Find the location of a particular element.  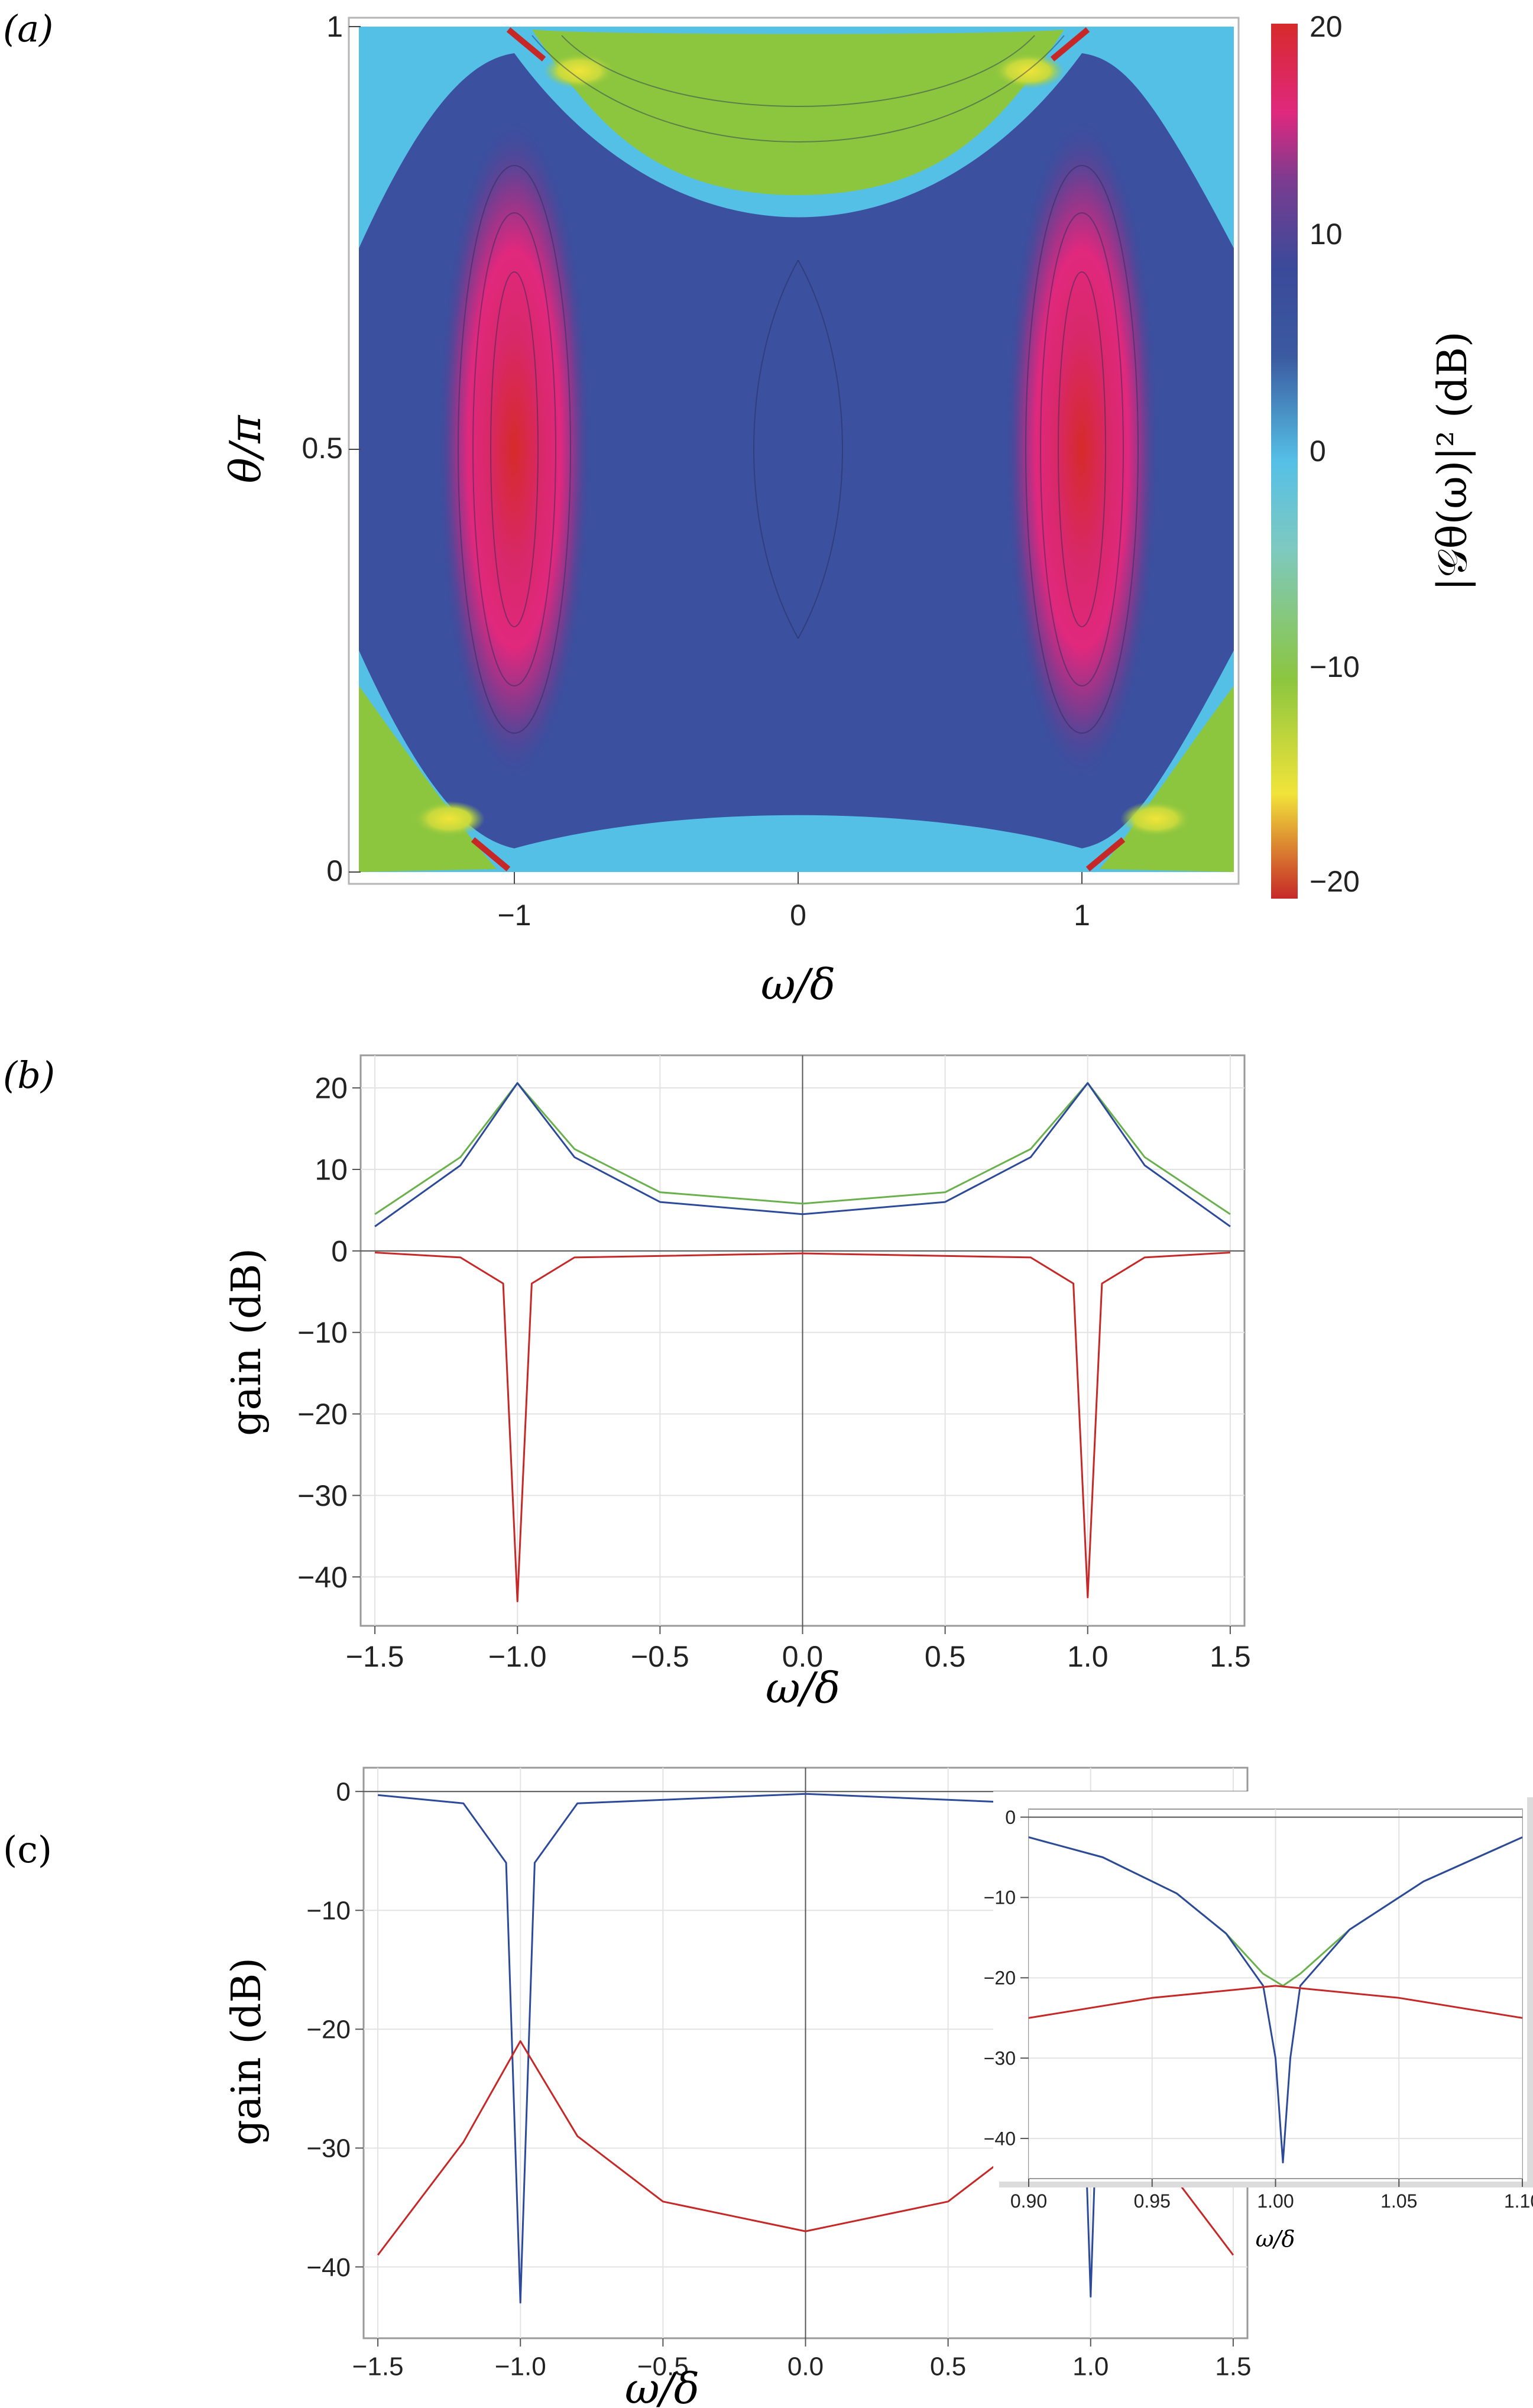

heatmap-contours is located at coordinates (798, 384).